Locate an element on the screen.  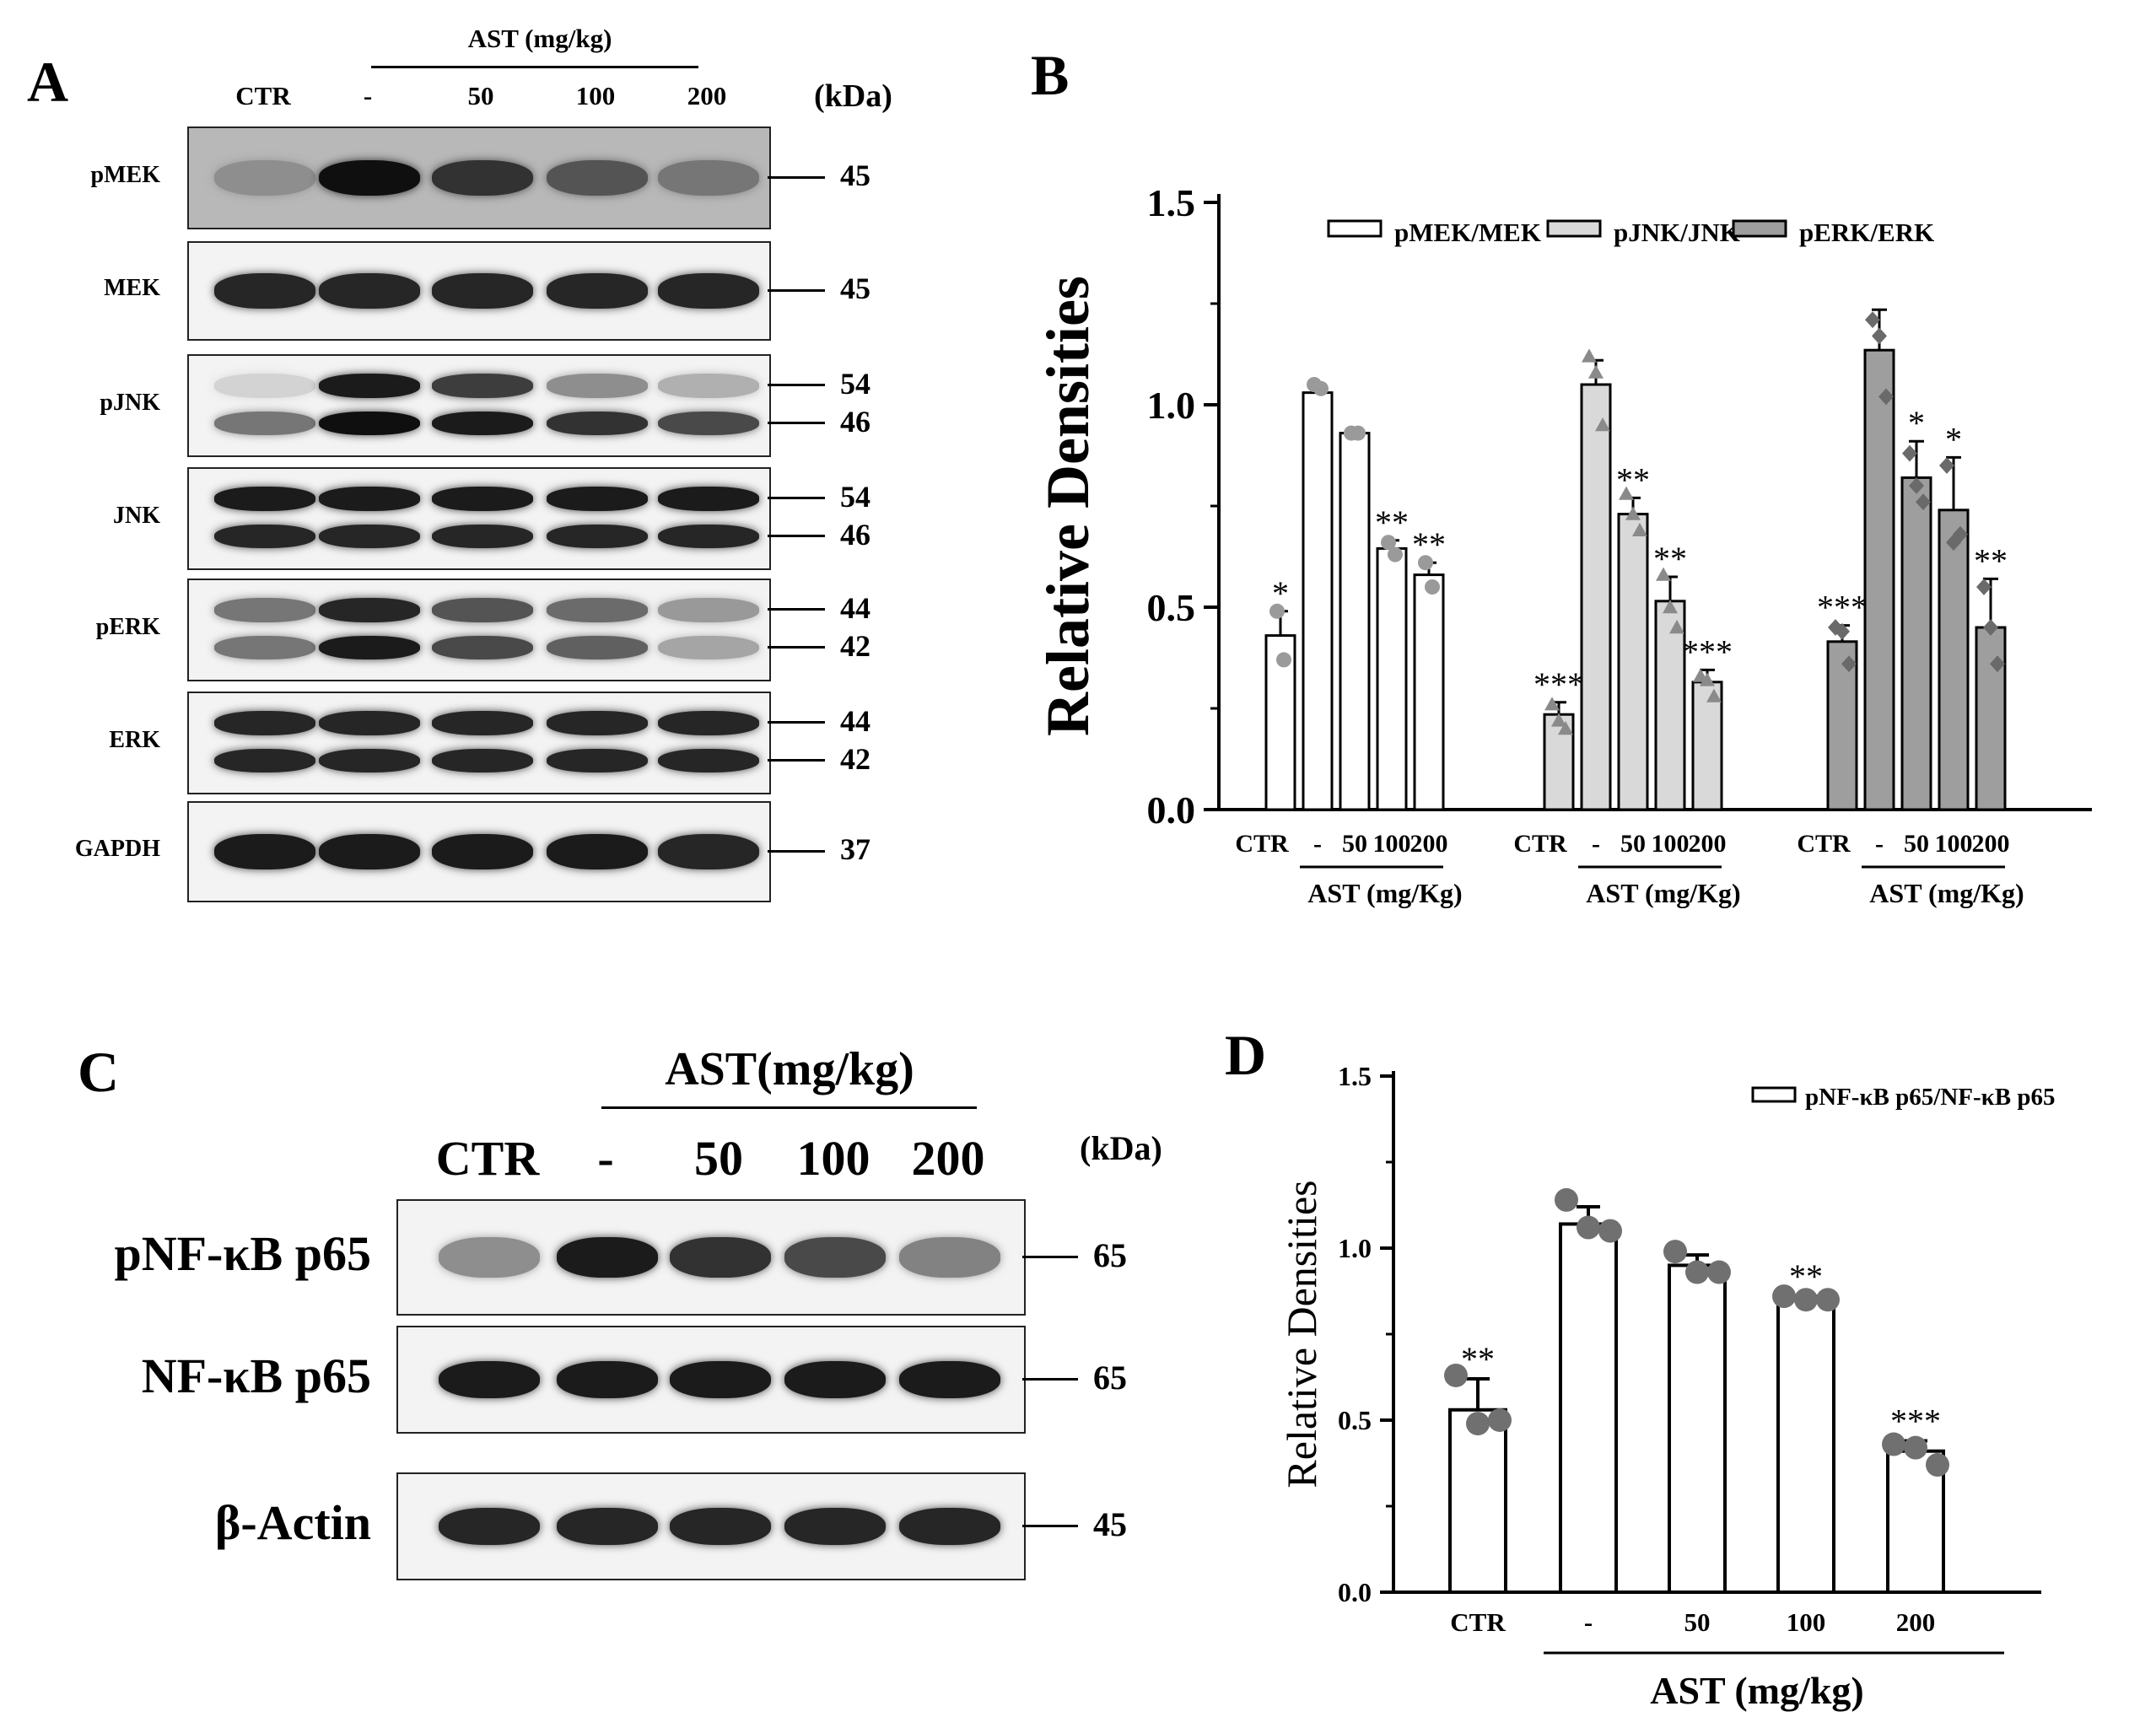
lane-label: 50 is located at coordinates (480, 95).